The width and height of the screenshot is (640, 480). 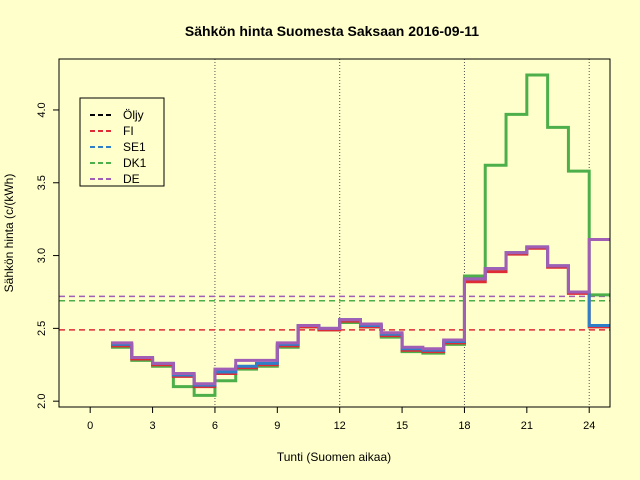 I want to click on y-tick-label: 2.5, so click(x=42, y=328).